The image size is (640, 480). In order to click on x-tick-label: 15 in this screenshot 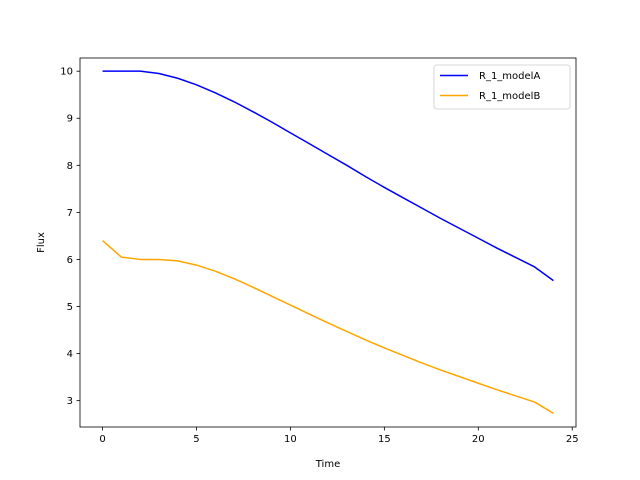, I will do `click(384, 439)`.